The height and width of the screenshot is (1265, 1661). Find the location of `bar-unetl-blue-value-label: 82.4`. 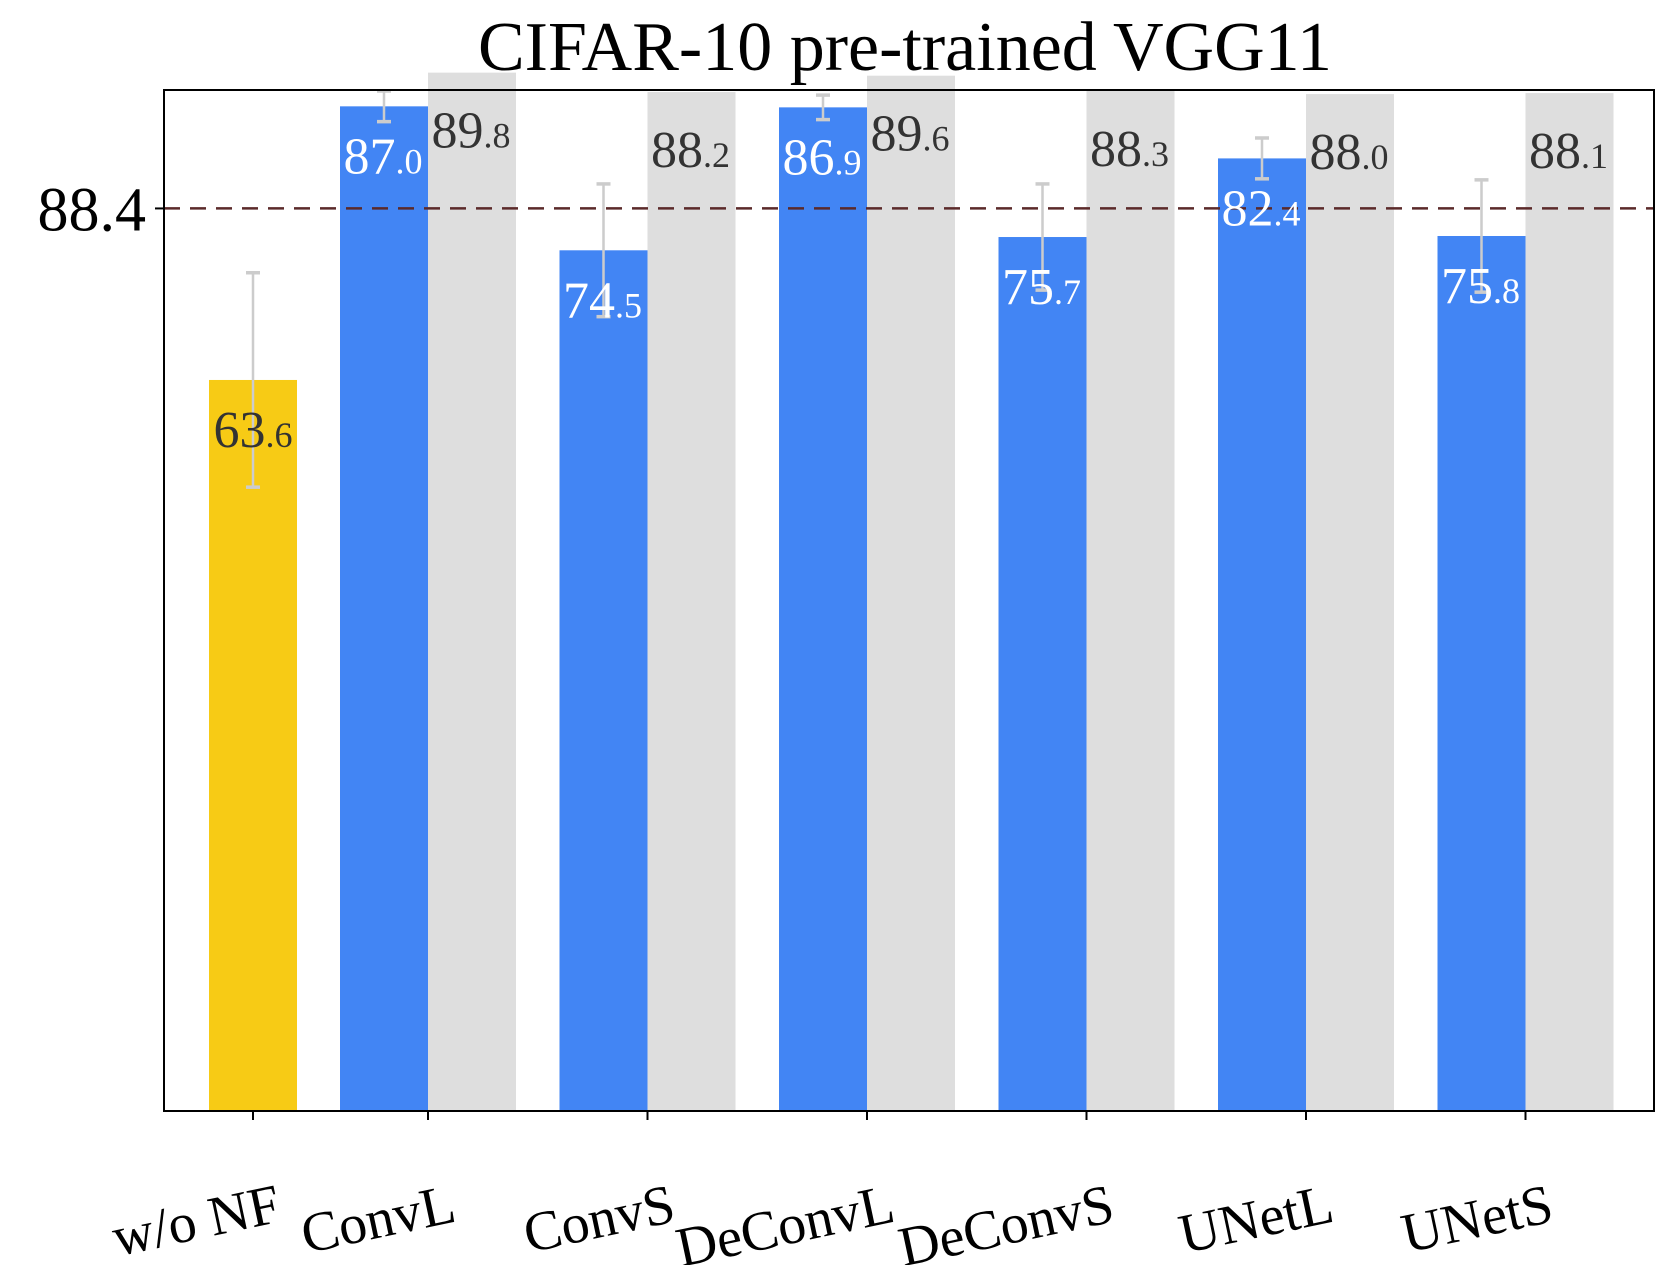

bar-unetl-blue-value-label: 82.4 is located at coordinates (1261, 208).